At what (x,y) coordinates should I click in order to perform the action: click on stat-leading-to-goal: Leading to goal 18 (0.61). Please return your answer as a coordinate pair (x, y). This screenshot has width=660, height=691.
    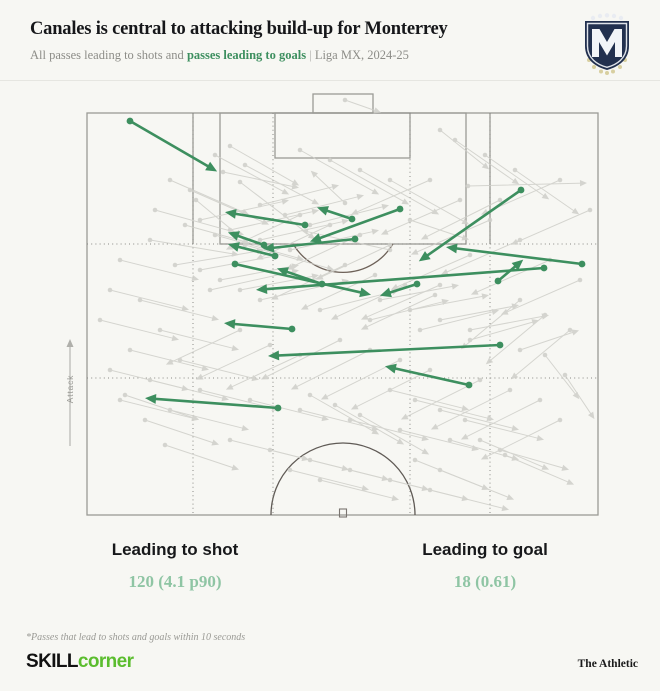
    Looking at the image, I should click on (485, 566).